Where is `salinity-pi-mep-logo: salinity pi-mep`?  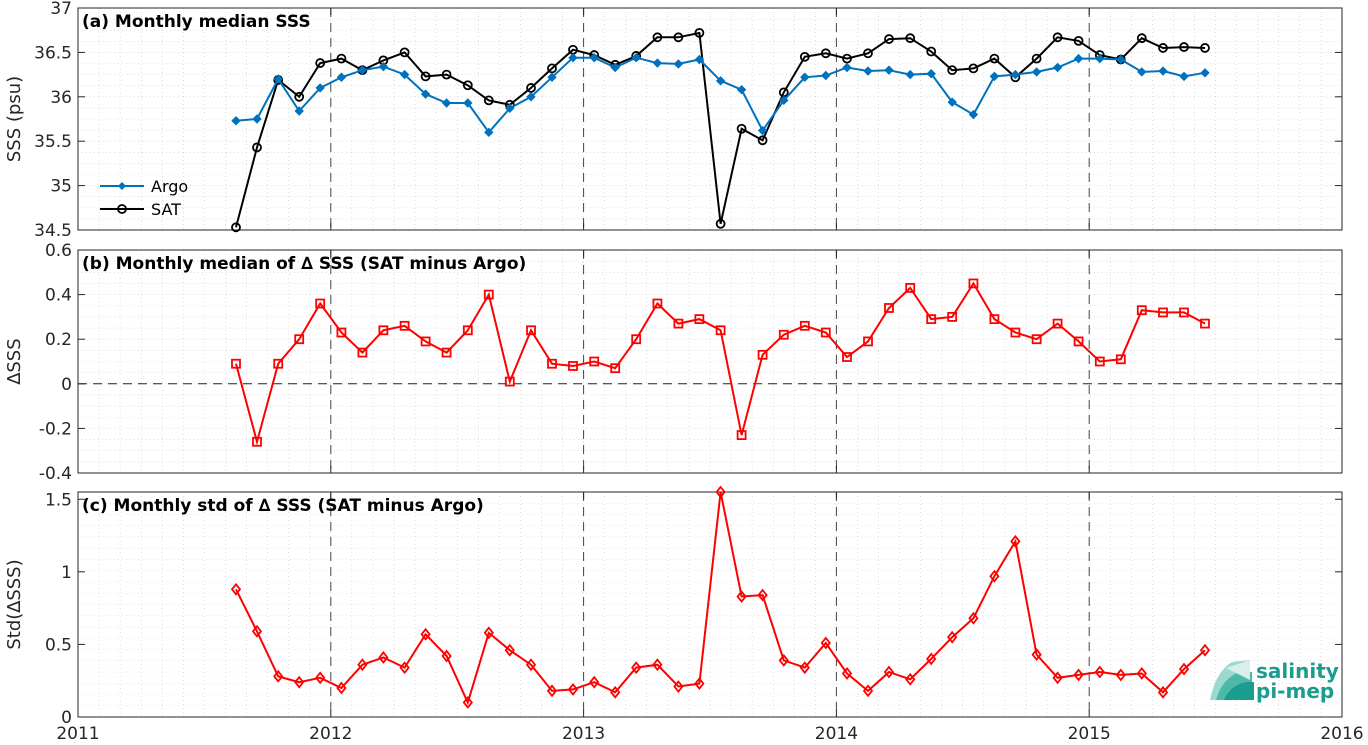 salinity-pi-mep-logo: salinity pi-mep is located at coordinates (1274, 681).